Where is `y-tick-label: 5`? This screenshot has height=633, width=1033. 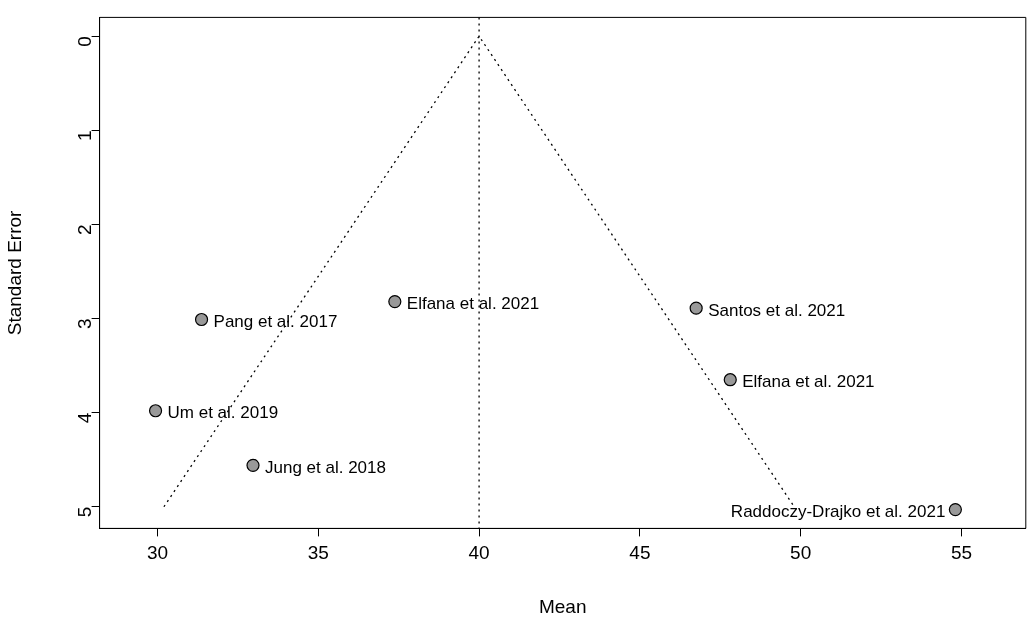 y-tick-label: 5 is located at coordinates (84, 512).